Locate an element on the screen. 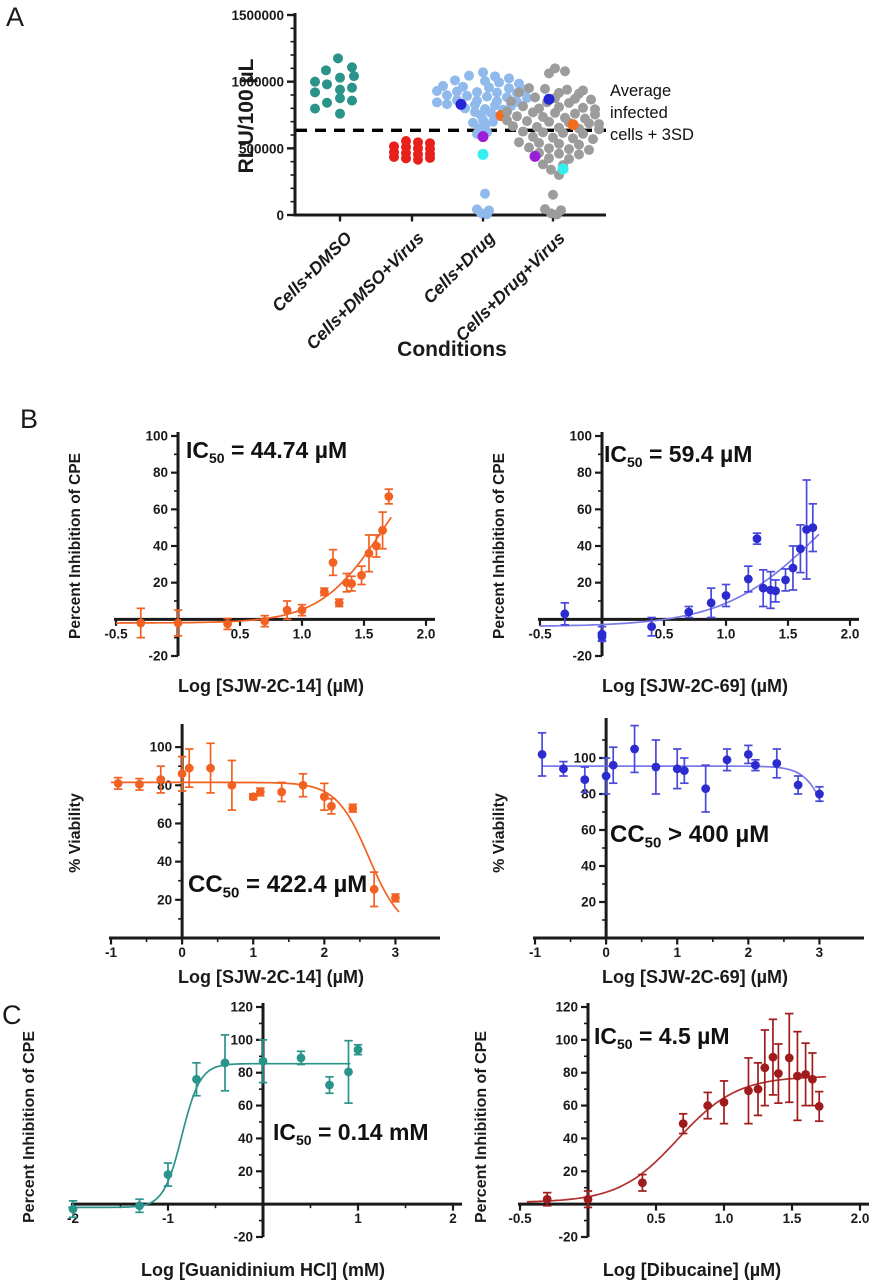 The height and width of the screenshot is (1280, 886). chart-title: IC50 = 0.14 mM is located at coordinates (351, 1133).